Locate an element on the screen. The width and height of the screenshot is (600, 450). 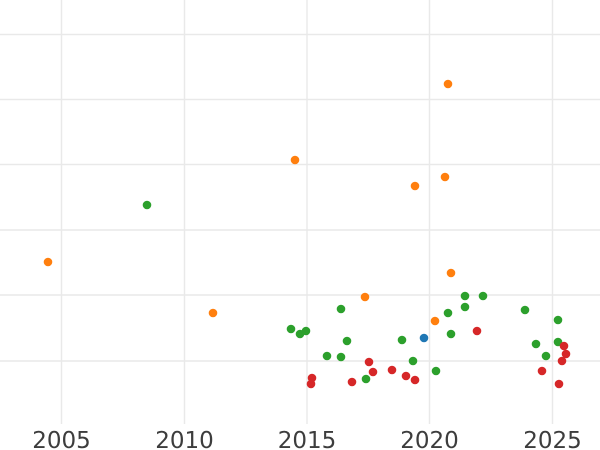
x-tick-label: 2020 is located at coordinates (429, 439).